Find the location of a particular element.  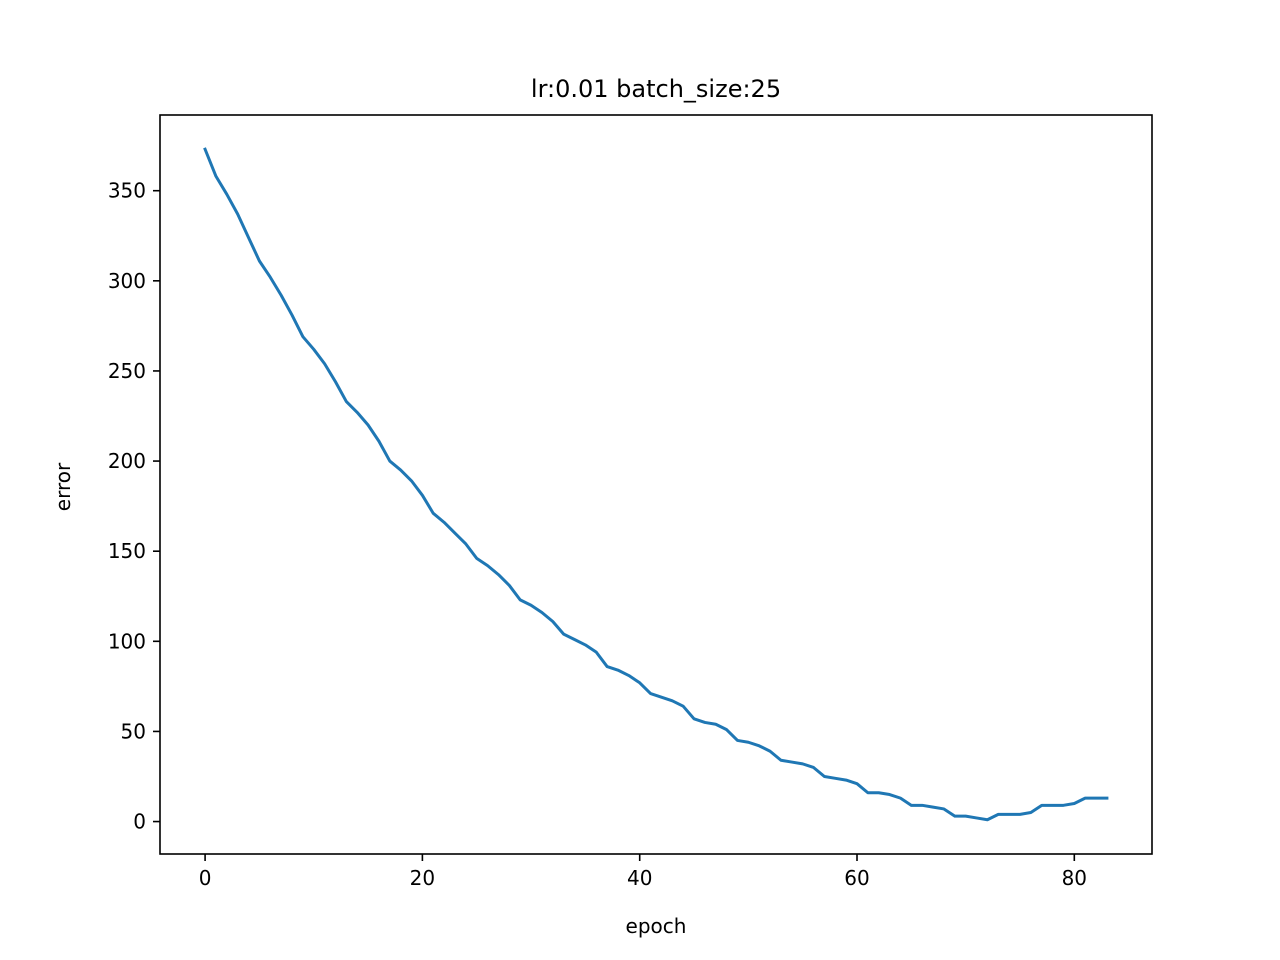

y-tick-label: 200 is located at coordinates (127, 461).